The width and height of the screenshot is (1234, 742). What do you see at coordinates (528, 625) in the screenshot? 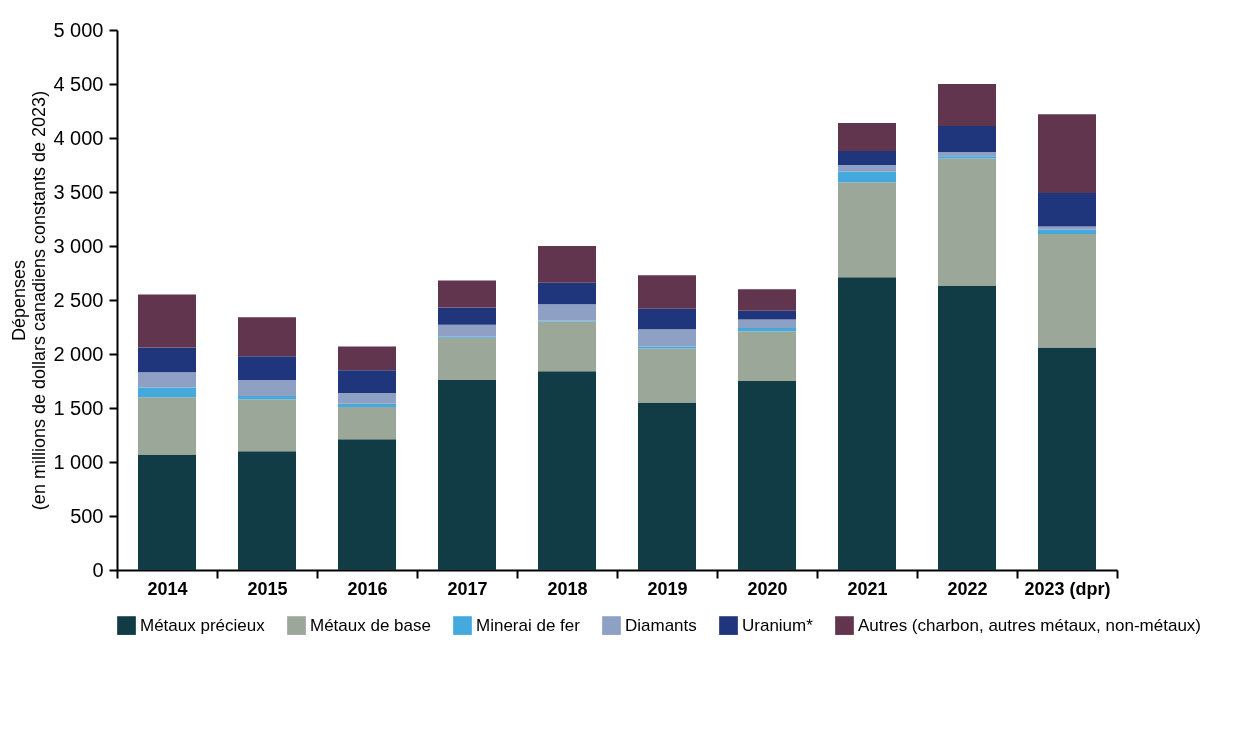
I see `legend-label: Minerai de fer` at bounding box center [528, 625].